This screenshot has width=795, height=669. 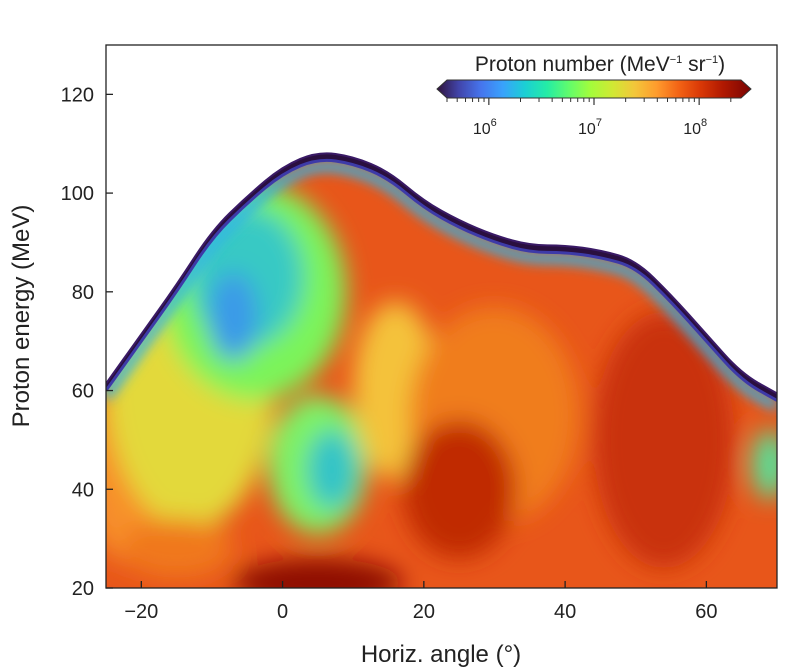 I want to click on colorbar-minor-ticks, so click(x=589, y=100).